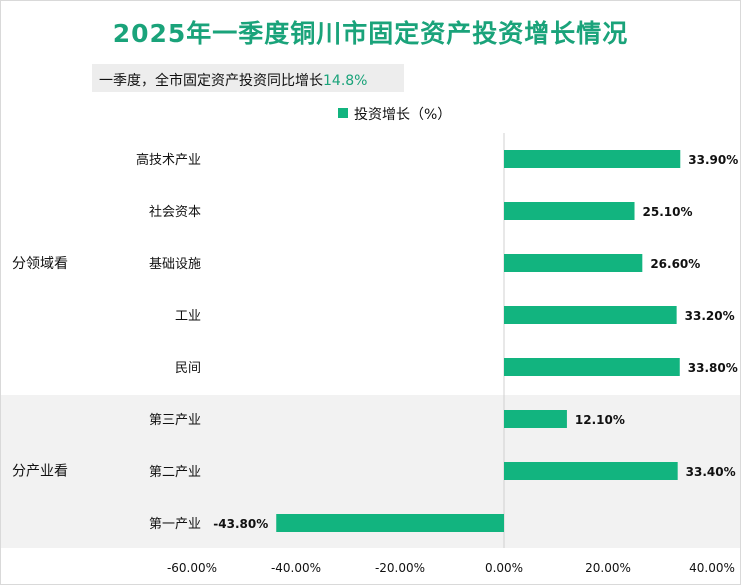 The image size is (741, 585). I want to click on category-label: 第一产业, so click(175, 524).